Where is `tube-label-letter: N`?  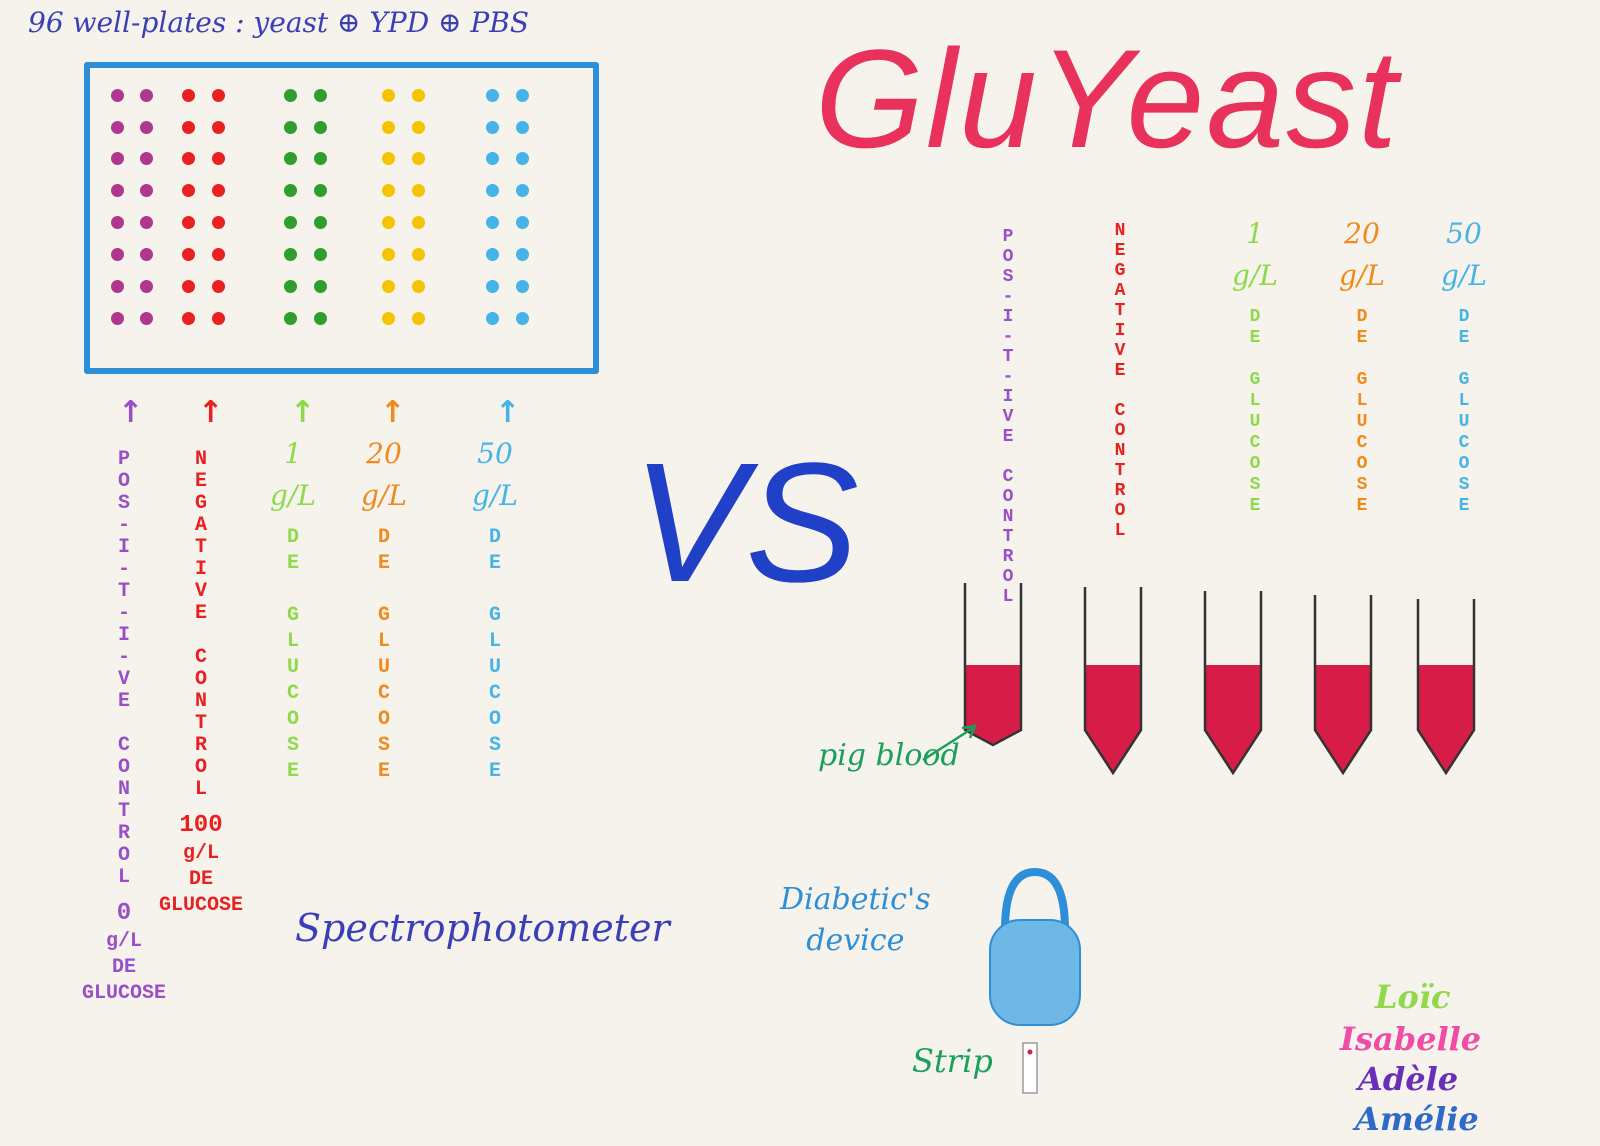 tube-label-letter: N is located at coordinates (1120, 231).